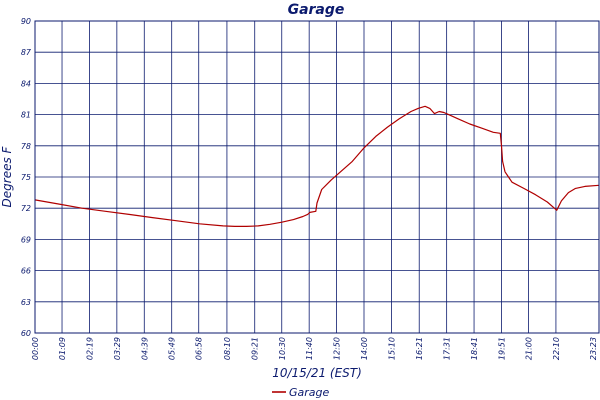  Describe the element at coordinates (26, 302) in the screenshot. I see `y-tick-label: 63` at that location.